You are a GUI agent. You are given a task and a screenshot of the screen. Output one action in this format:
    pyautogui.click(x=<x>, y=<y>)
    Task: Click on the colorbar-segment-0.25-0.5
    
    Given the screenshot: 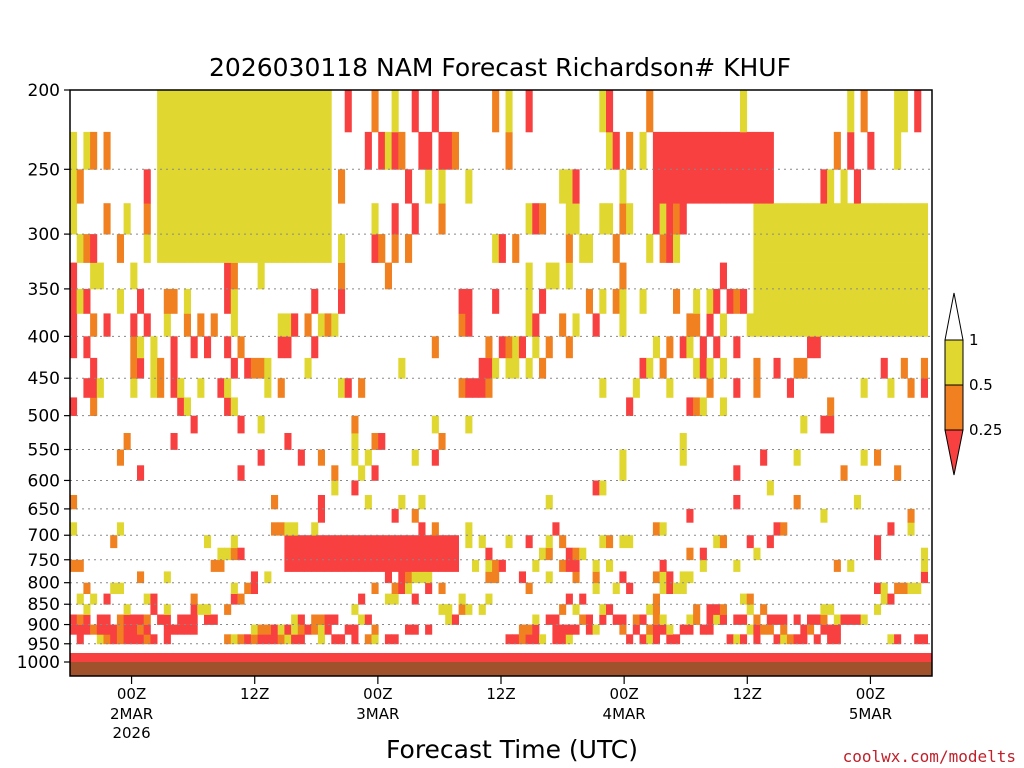 What is the action you would take?
    pyautogui.click(x=954, y=407)
    